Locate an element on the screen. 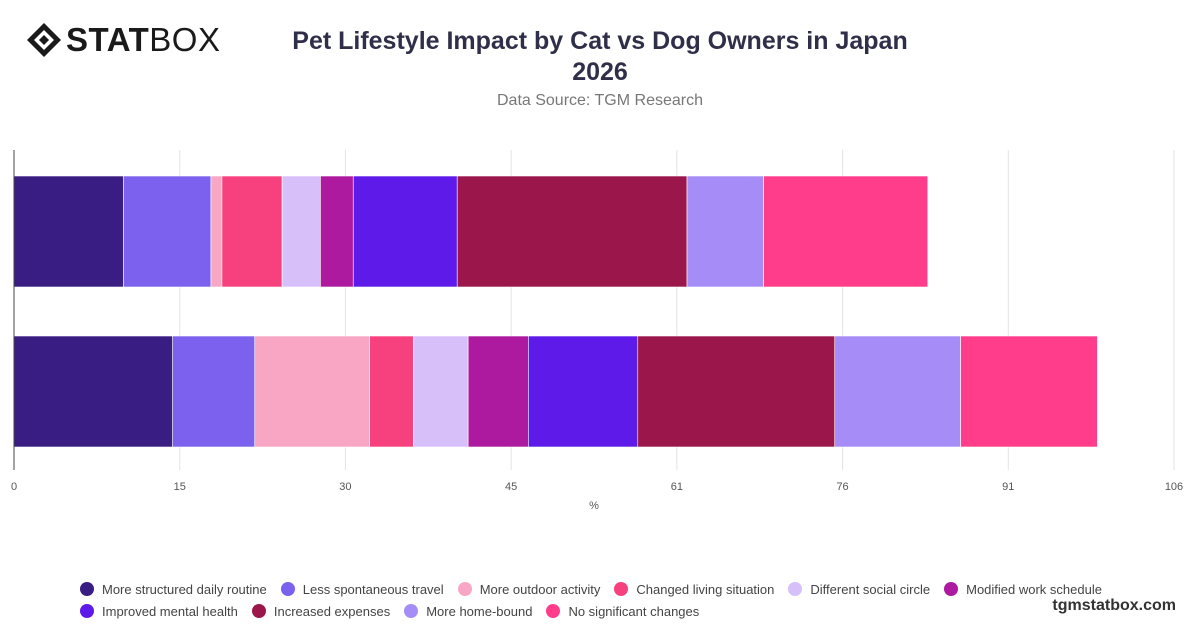  legend-item: No significant changes is located at coordinates (622, 611).